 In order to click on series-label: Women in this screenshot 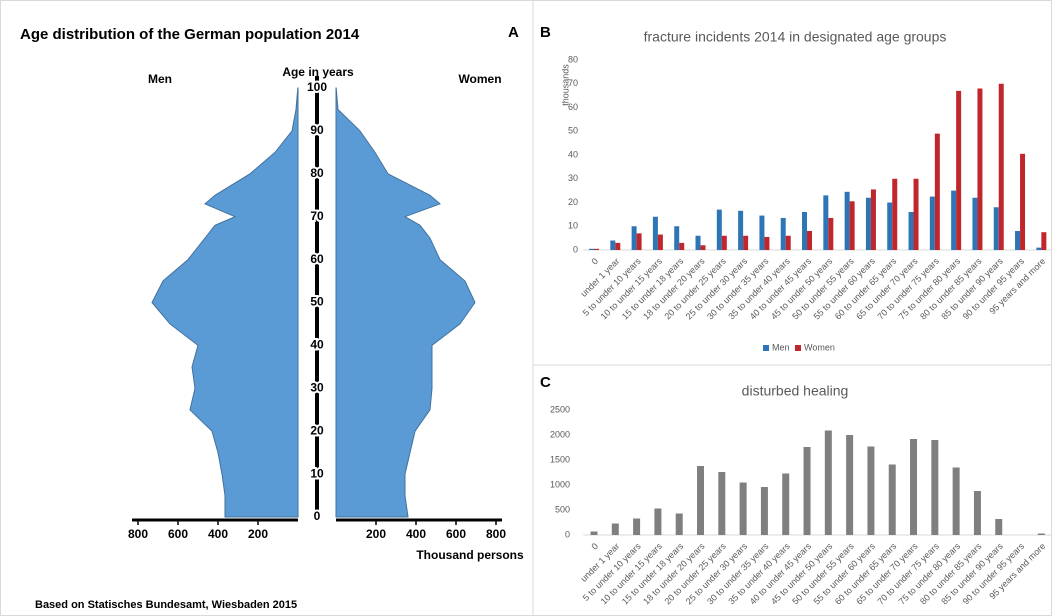, I will do `click(479, 79)`.